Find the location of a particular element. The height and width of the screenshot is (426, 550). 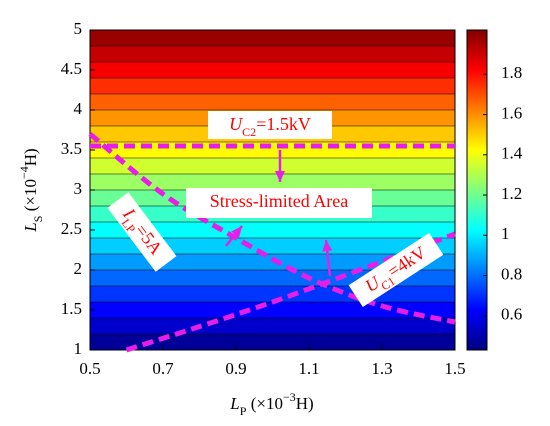

x-tick-label: 1.1 is located at coordinates (308, 368).